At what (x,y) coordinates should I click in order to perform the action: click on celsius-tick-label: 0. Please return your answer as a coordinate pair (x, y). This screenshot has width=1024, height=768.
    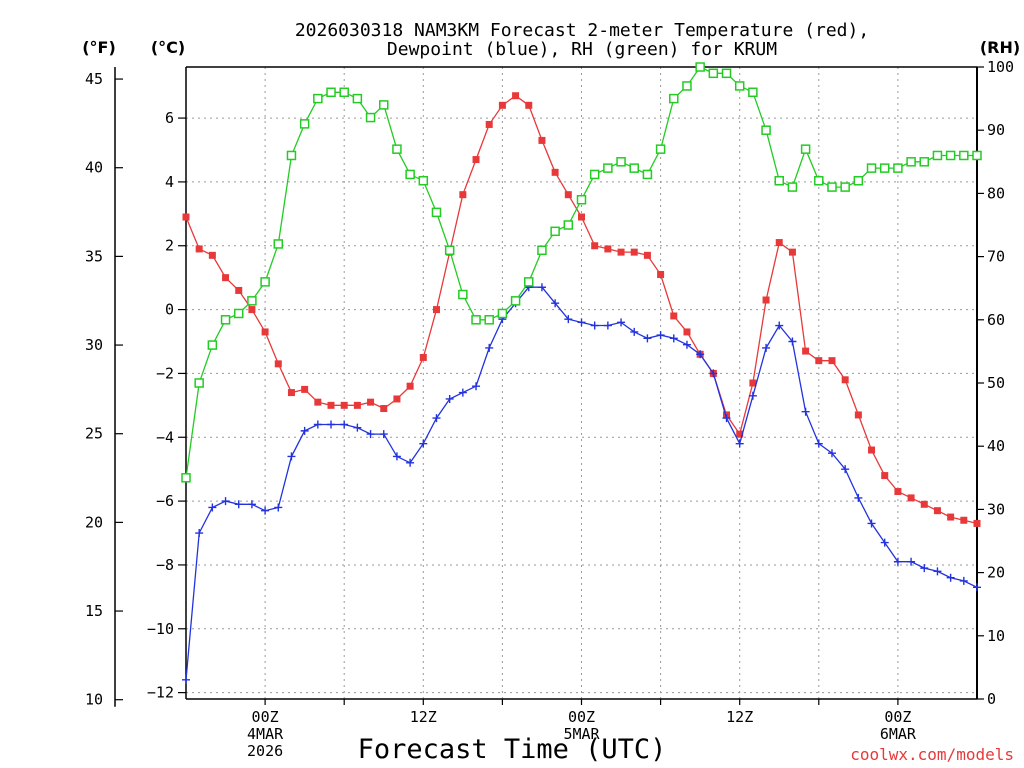
    Looking at the image, I should click on (169, 310).